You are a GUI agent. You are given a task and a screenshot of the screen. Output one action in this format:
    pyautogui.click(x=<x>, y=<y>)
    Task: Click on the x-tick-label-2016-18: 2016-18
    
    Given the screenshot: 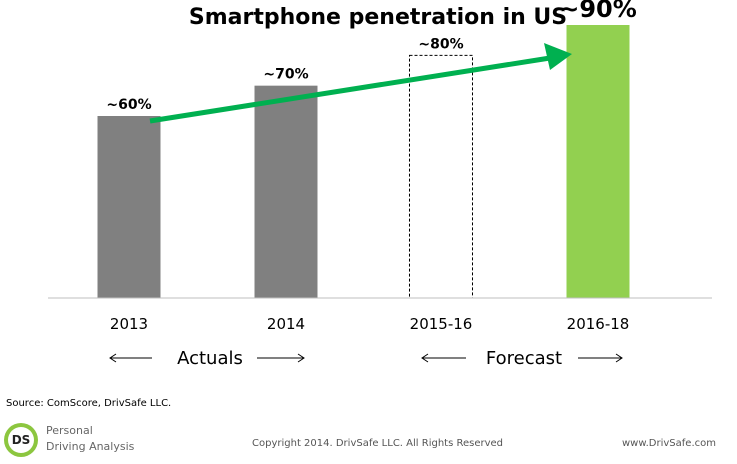 What is the action you would take?
    pyautogui.click(x=598, y=324)
    